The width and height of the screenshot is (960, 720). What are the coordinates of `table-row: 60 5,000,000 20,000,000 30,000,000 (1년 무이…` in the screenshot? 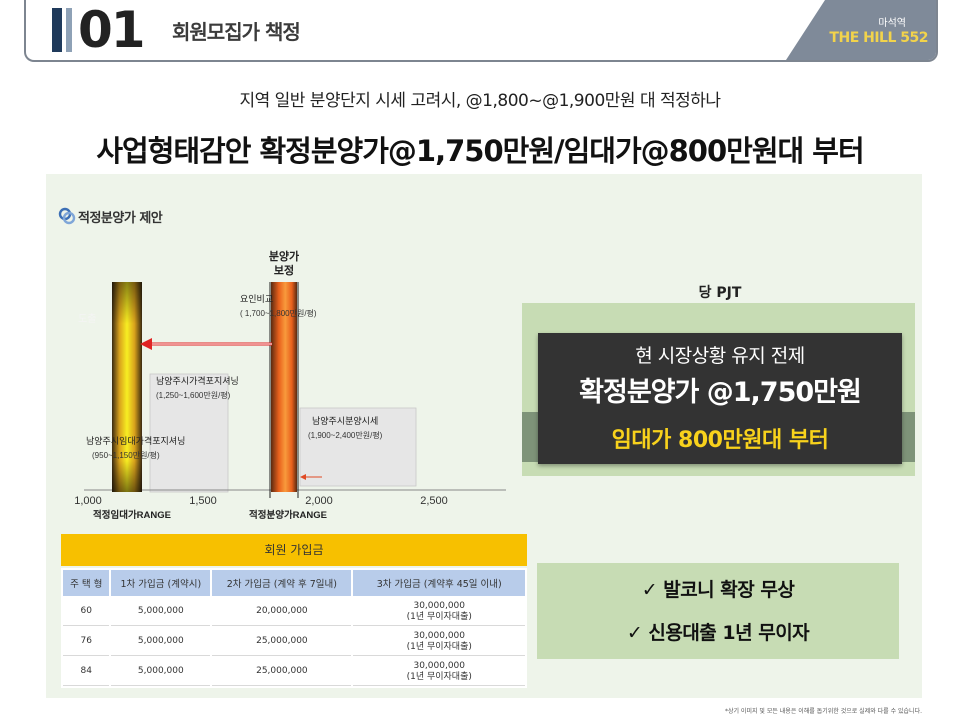 It's located at (294, 612).